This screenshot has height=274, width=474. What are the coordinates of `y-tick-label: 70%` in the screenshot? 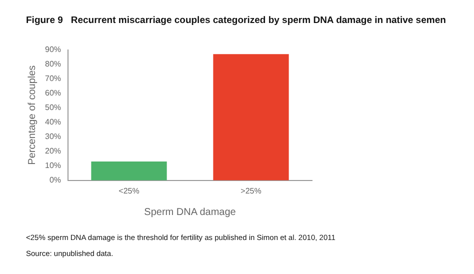 It's located at (53, 79).